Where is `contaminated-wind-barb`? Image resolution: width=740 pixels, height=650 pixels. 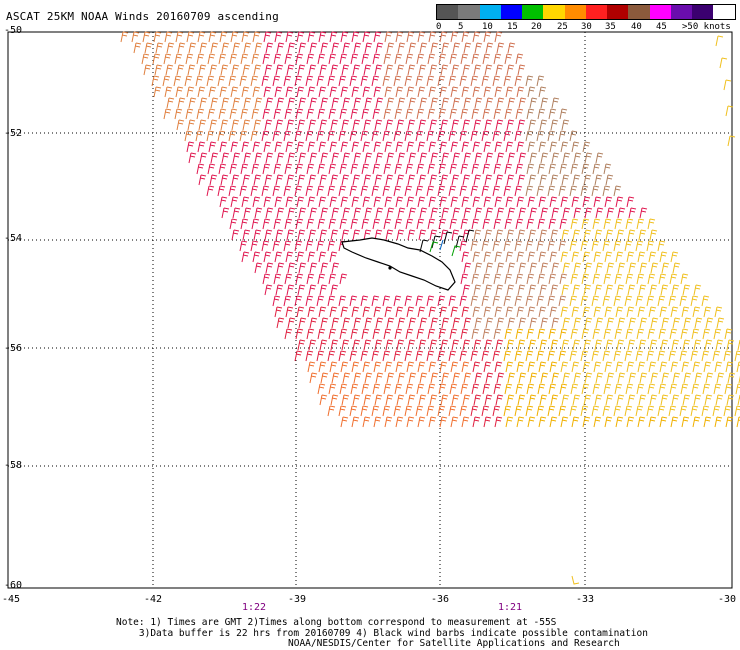
contaminated-wind-barb is located at coordinates (470, 236).